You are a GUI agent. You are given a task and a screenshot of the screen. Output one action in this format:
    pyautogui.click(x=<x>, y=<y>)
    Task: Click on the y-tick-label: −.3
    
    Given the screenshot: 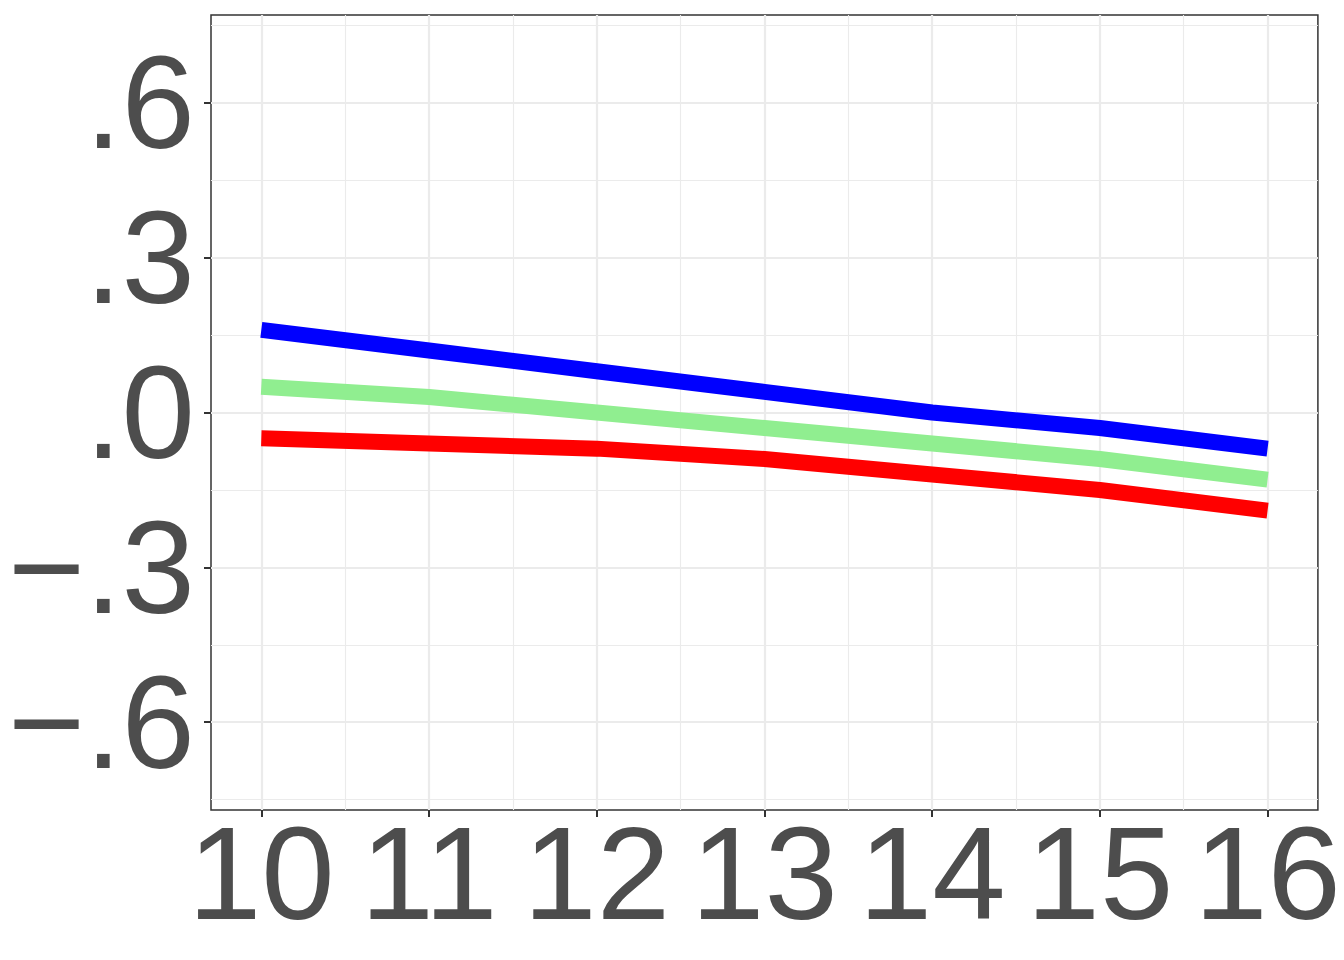 What is the action you would take?
    pyautogui.click(x=101, y=567)
    